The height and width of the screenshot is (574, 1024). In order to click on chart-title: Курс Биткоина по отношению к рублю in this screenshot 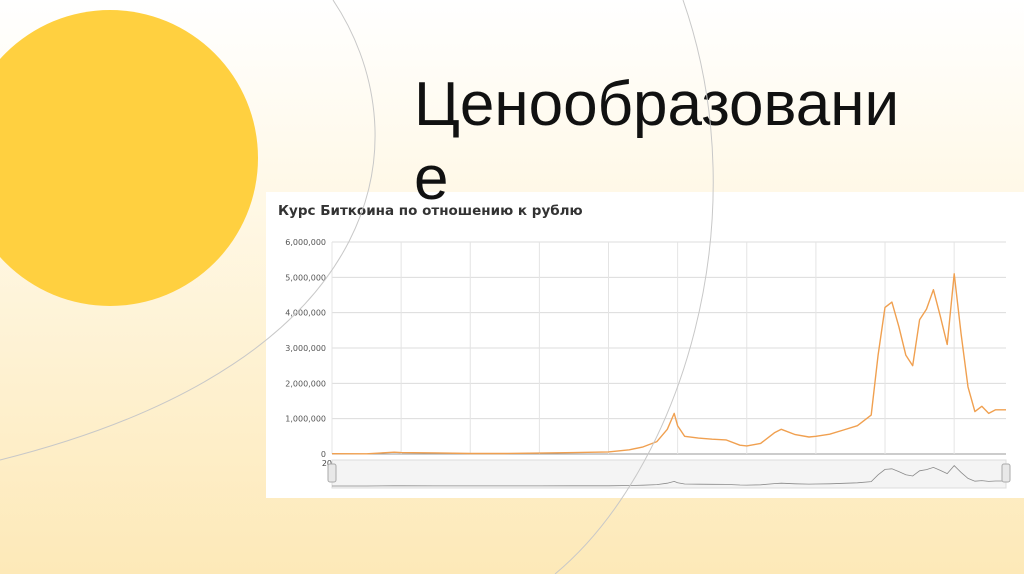, I will do `click(430, 211)`.